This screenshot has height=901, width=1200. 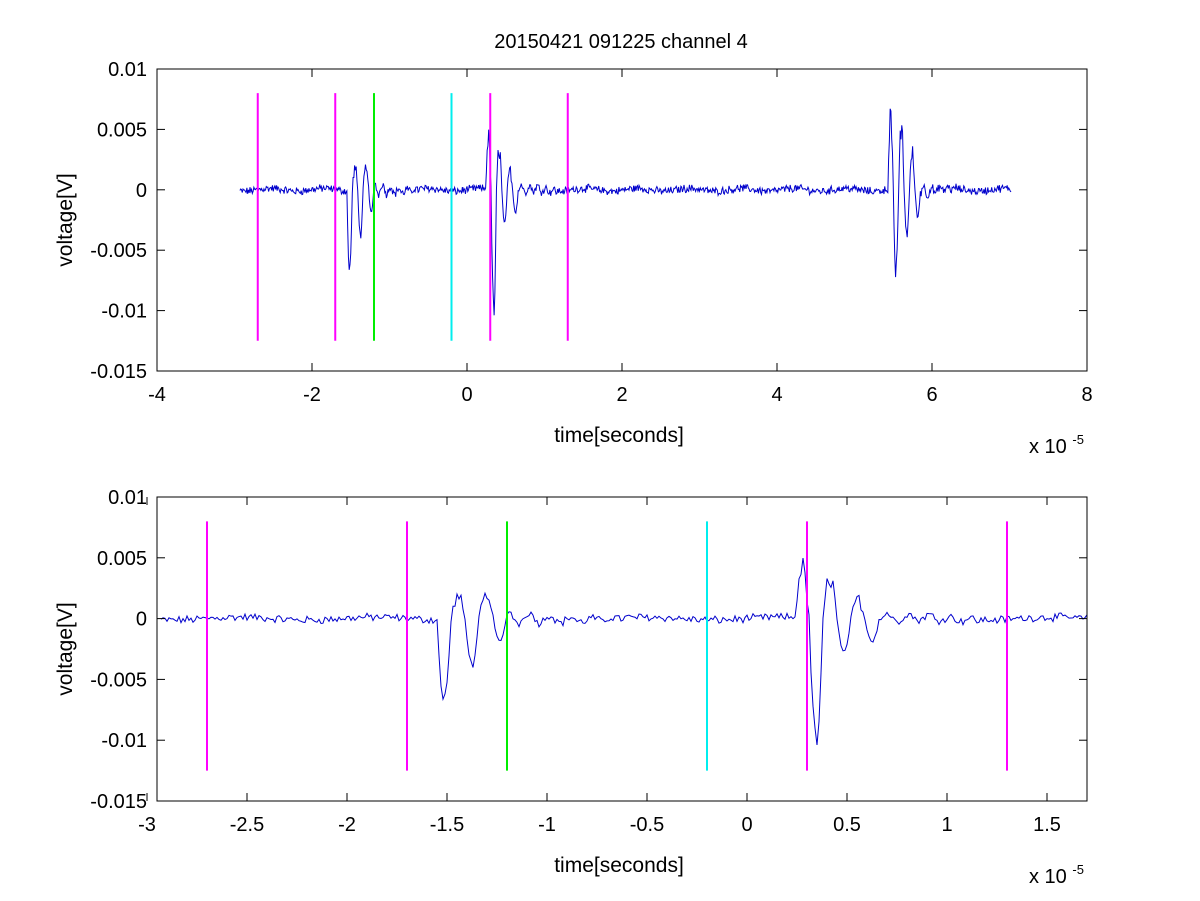 I want to click on bottom-x-axis-label: time[seconds], so click(x=619, y=865).